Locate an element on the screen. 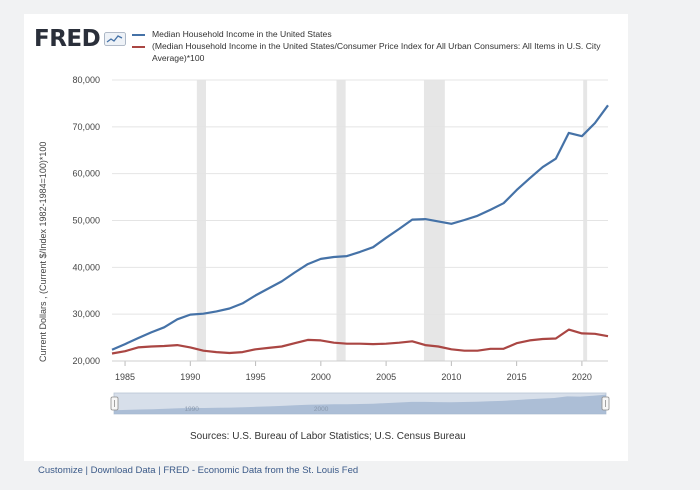  y-tick-label: 20,000 is located at coordinates (86, 361).